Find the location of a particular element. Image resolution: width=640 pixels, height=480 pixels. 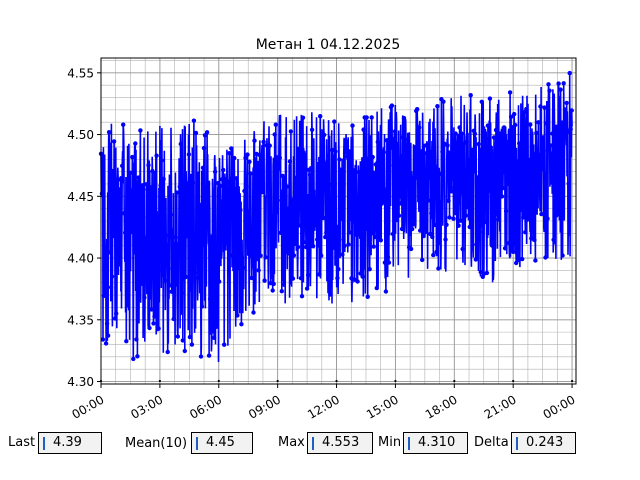

y-tick-label: 4.55 is located at coordinates (80, 73).